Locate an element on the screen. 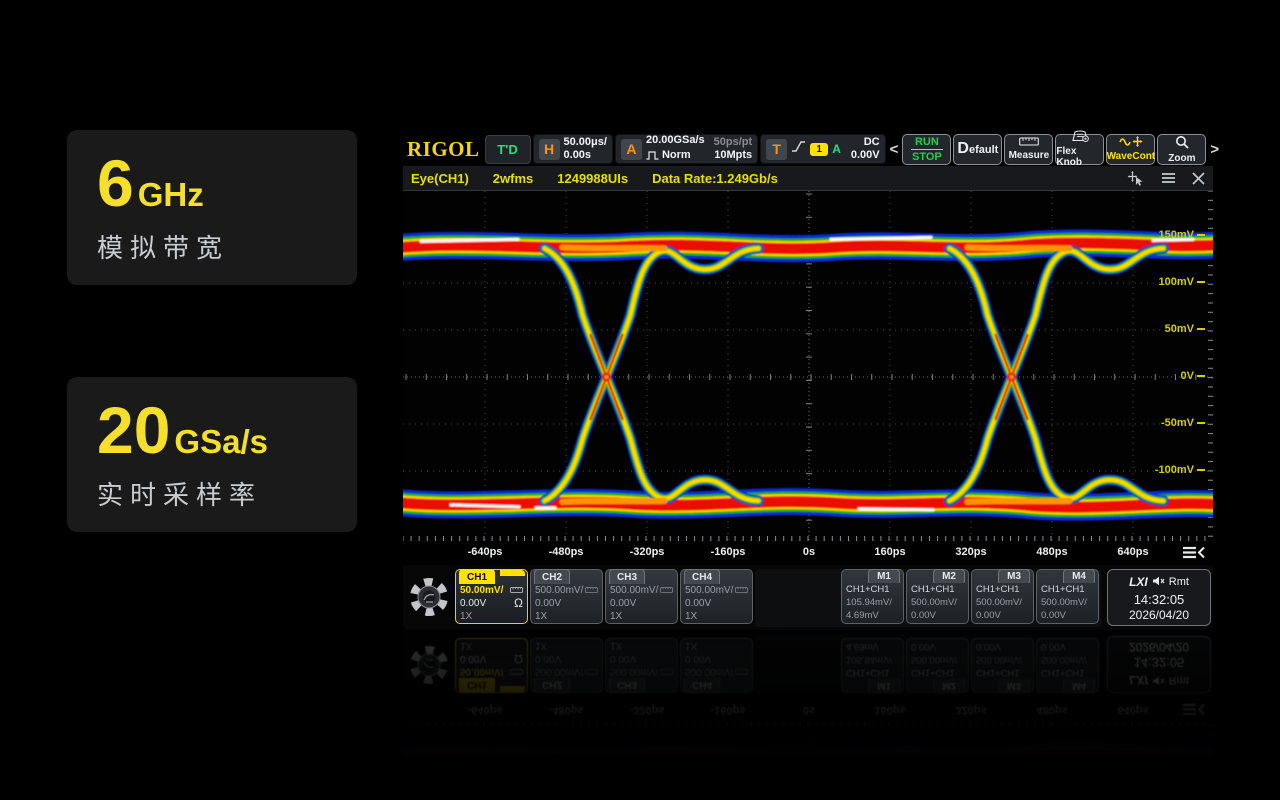  ch3-probe: 1X is located at coordinates (616, 616).